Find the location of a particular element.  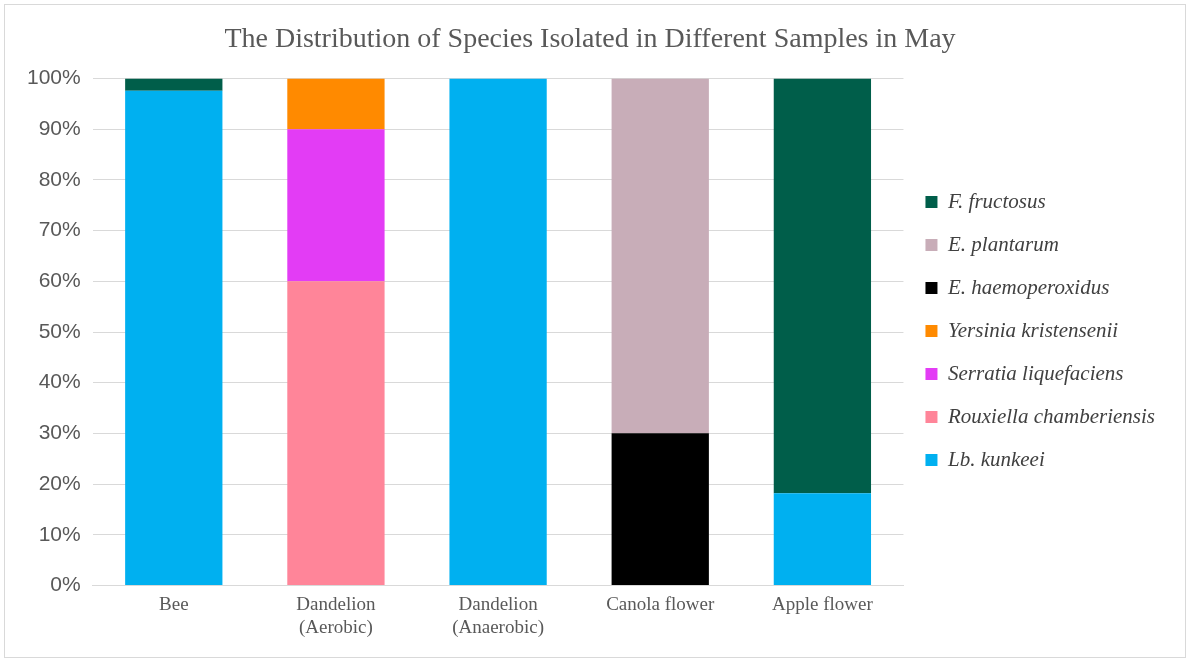

y-tick-label: 20% is located at coordinates (59, 482).